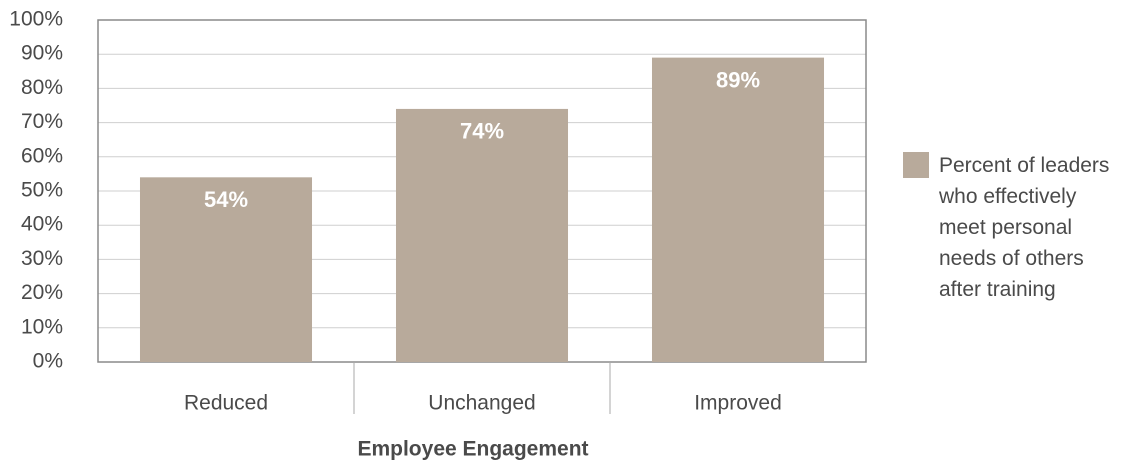  What do you see at coordinates (42, 292) in the screenshot?
I see `y-tick-label: 20%` at bounding box center [42, 292].